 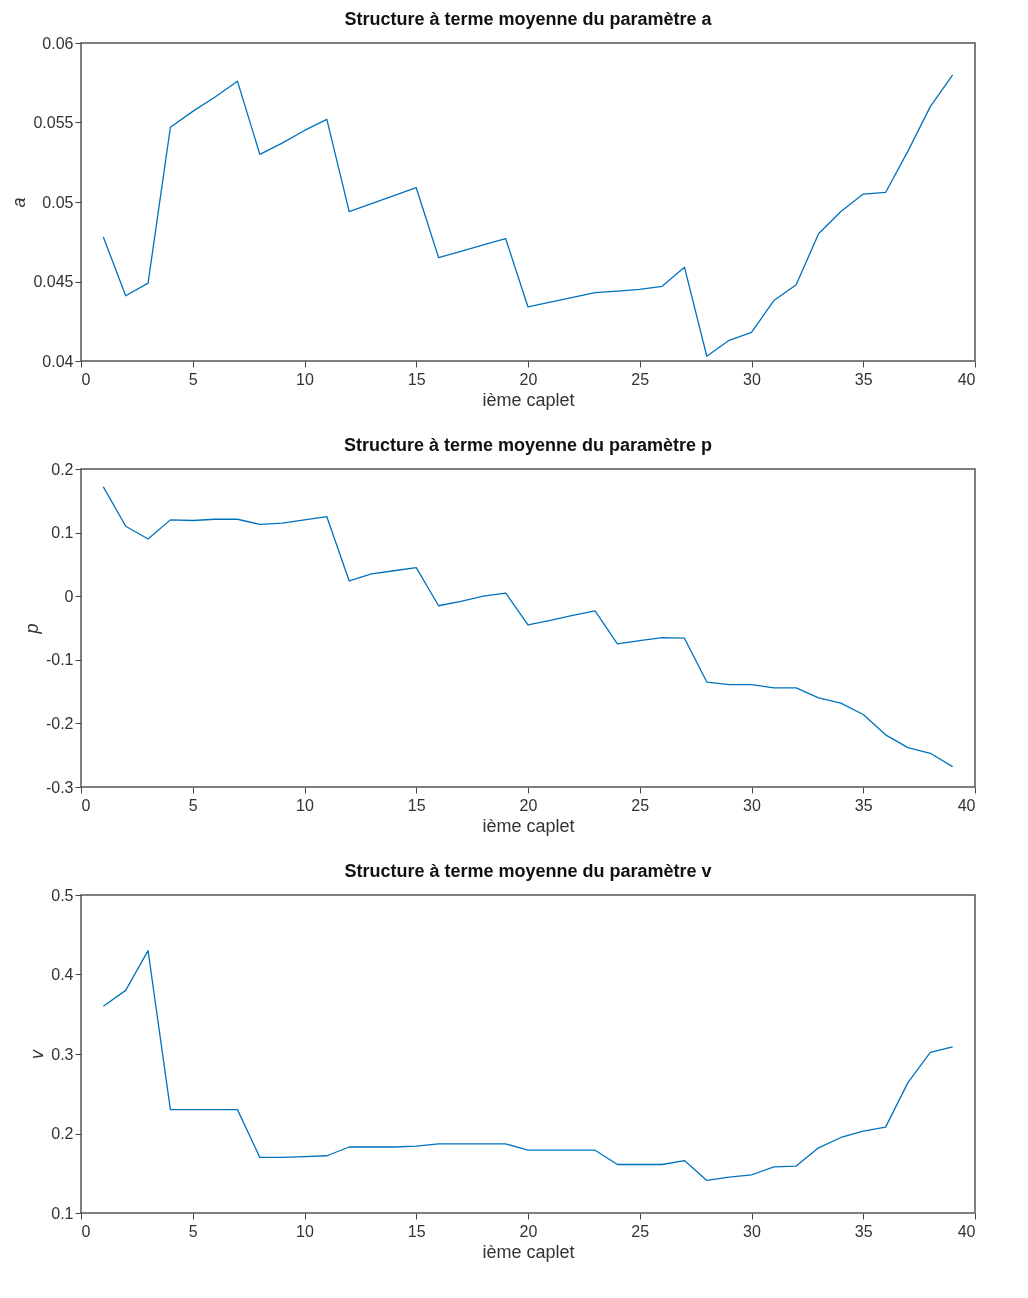 What do you see at coordinates (31, 629) in the screenshot?
I see `y-axis-title: p` at bounding box center [31, 629].